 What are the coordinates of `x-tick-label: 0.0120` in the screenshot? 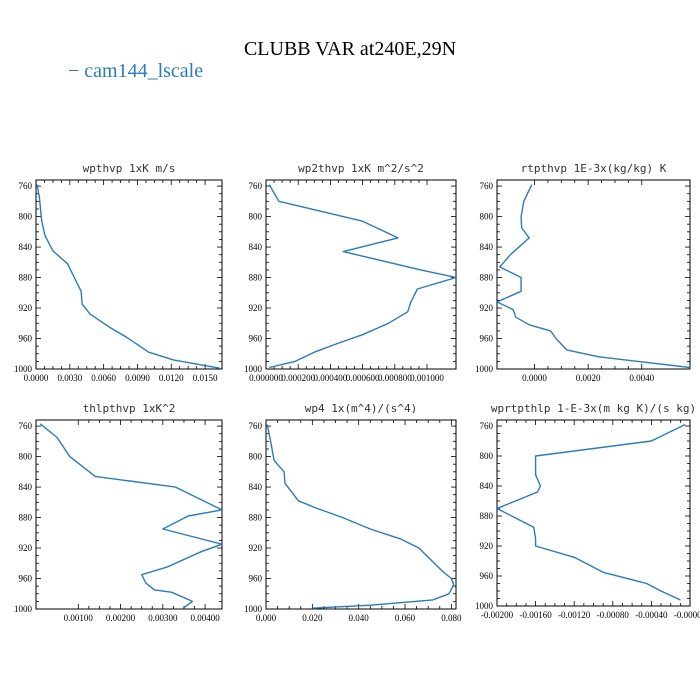 It's located at (171, 378).